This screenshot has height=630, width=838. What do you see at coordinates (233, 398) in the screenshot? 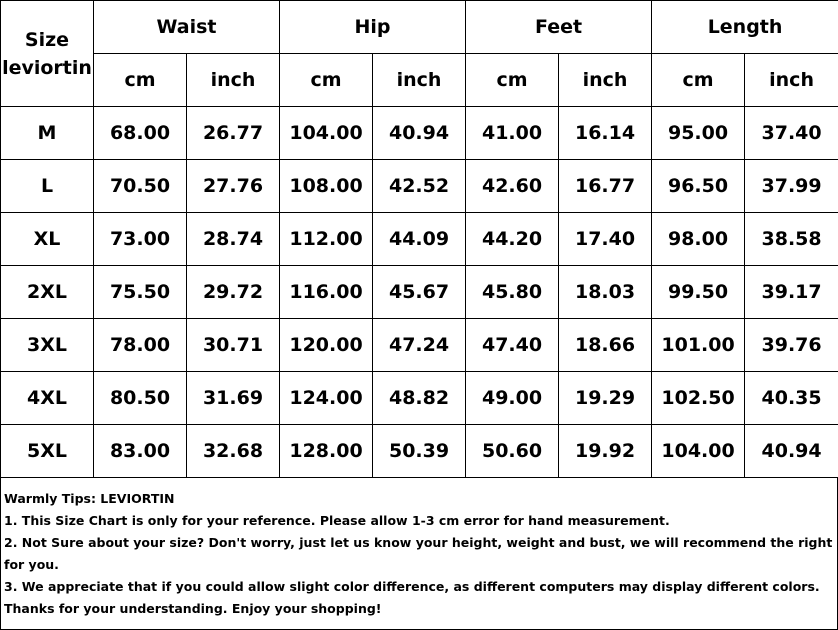
I see `value-cell: 31.69` at bounding box center [233, 398].